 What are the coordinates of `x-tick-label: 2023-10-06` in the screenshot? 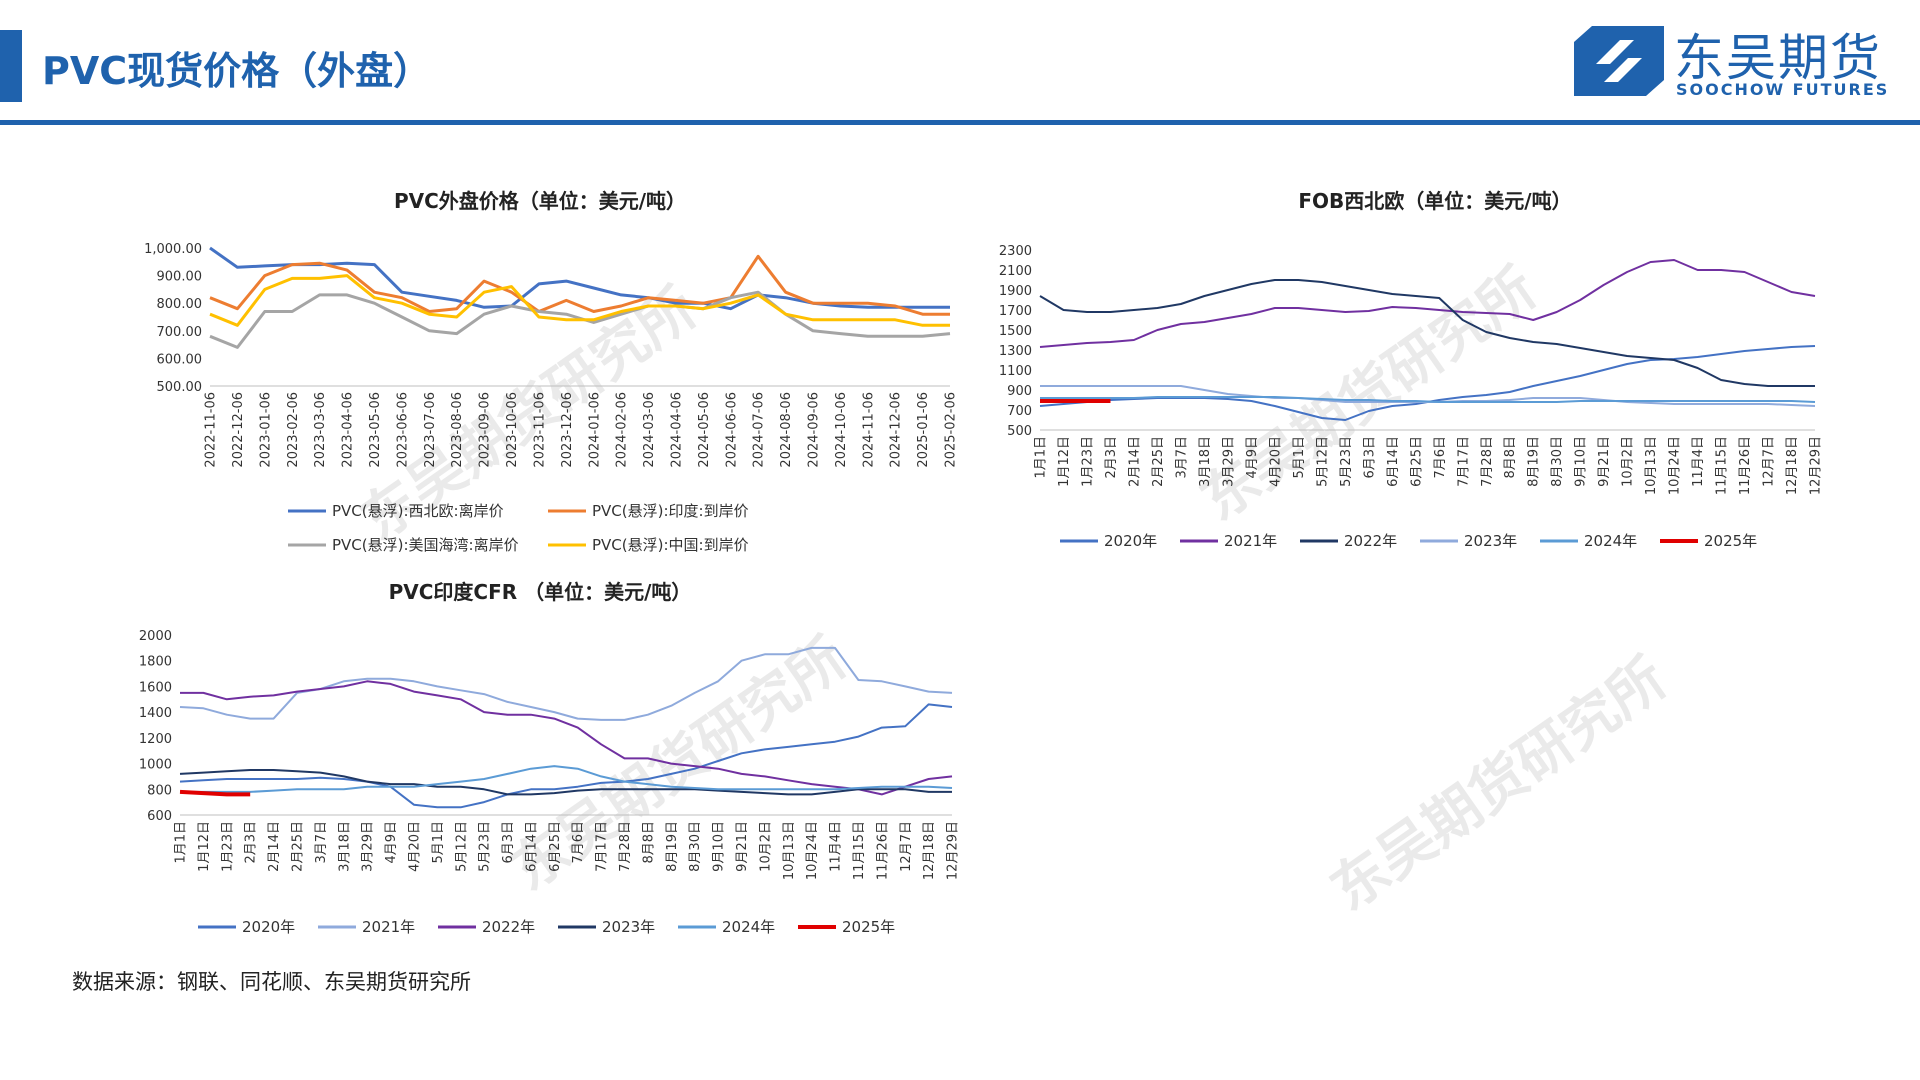 It's located at (512, 430).